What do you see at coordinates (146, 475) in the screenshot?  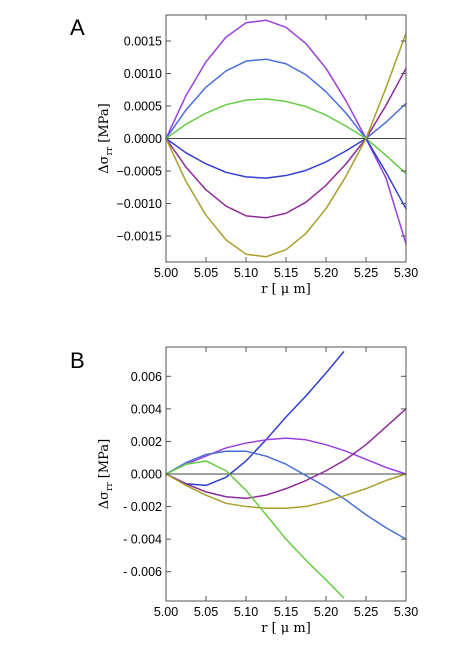 I see `y-tick-label: 0.000` at bounding box center [146, 475].